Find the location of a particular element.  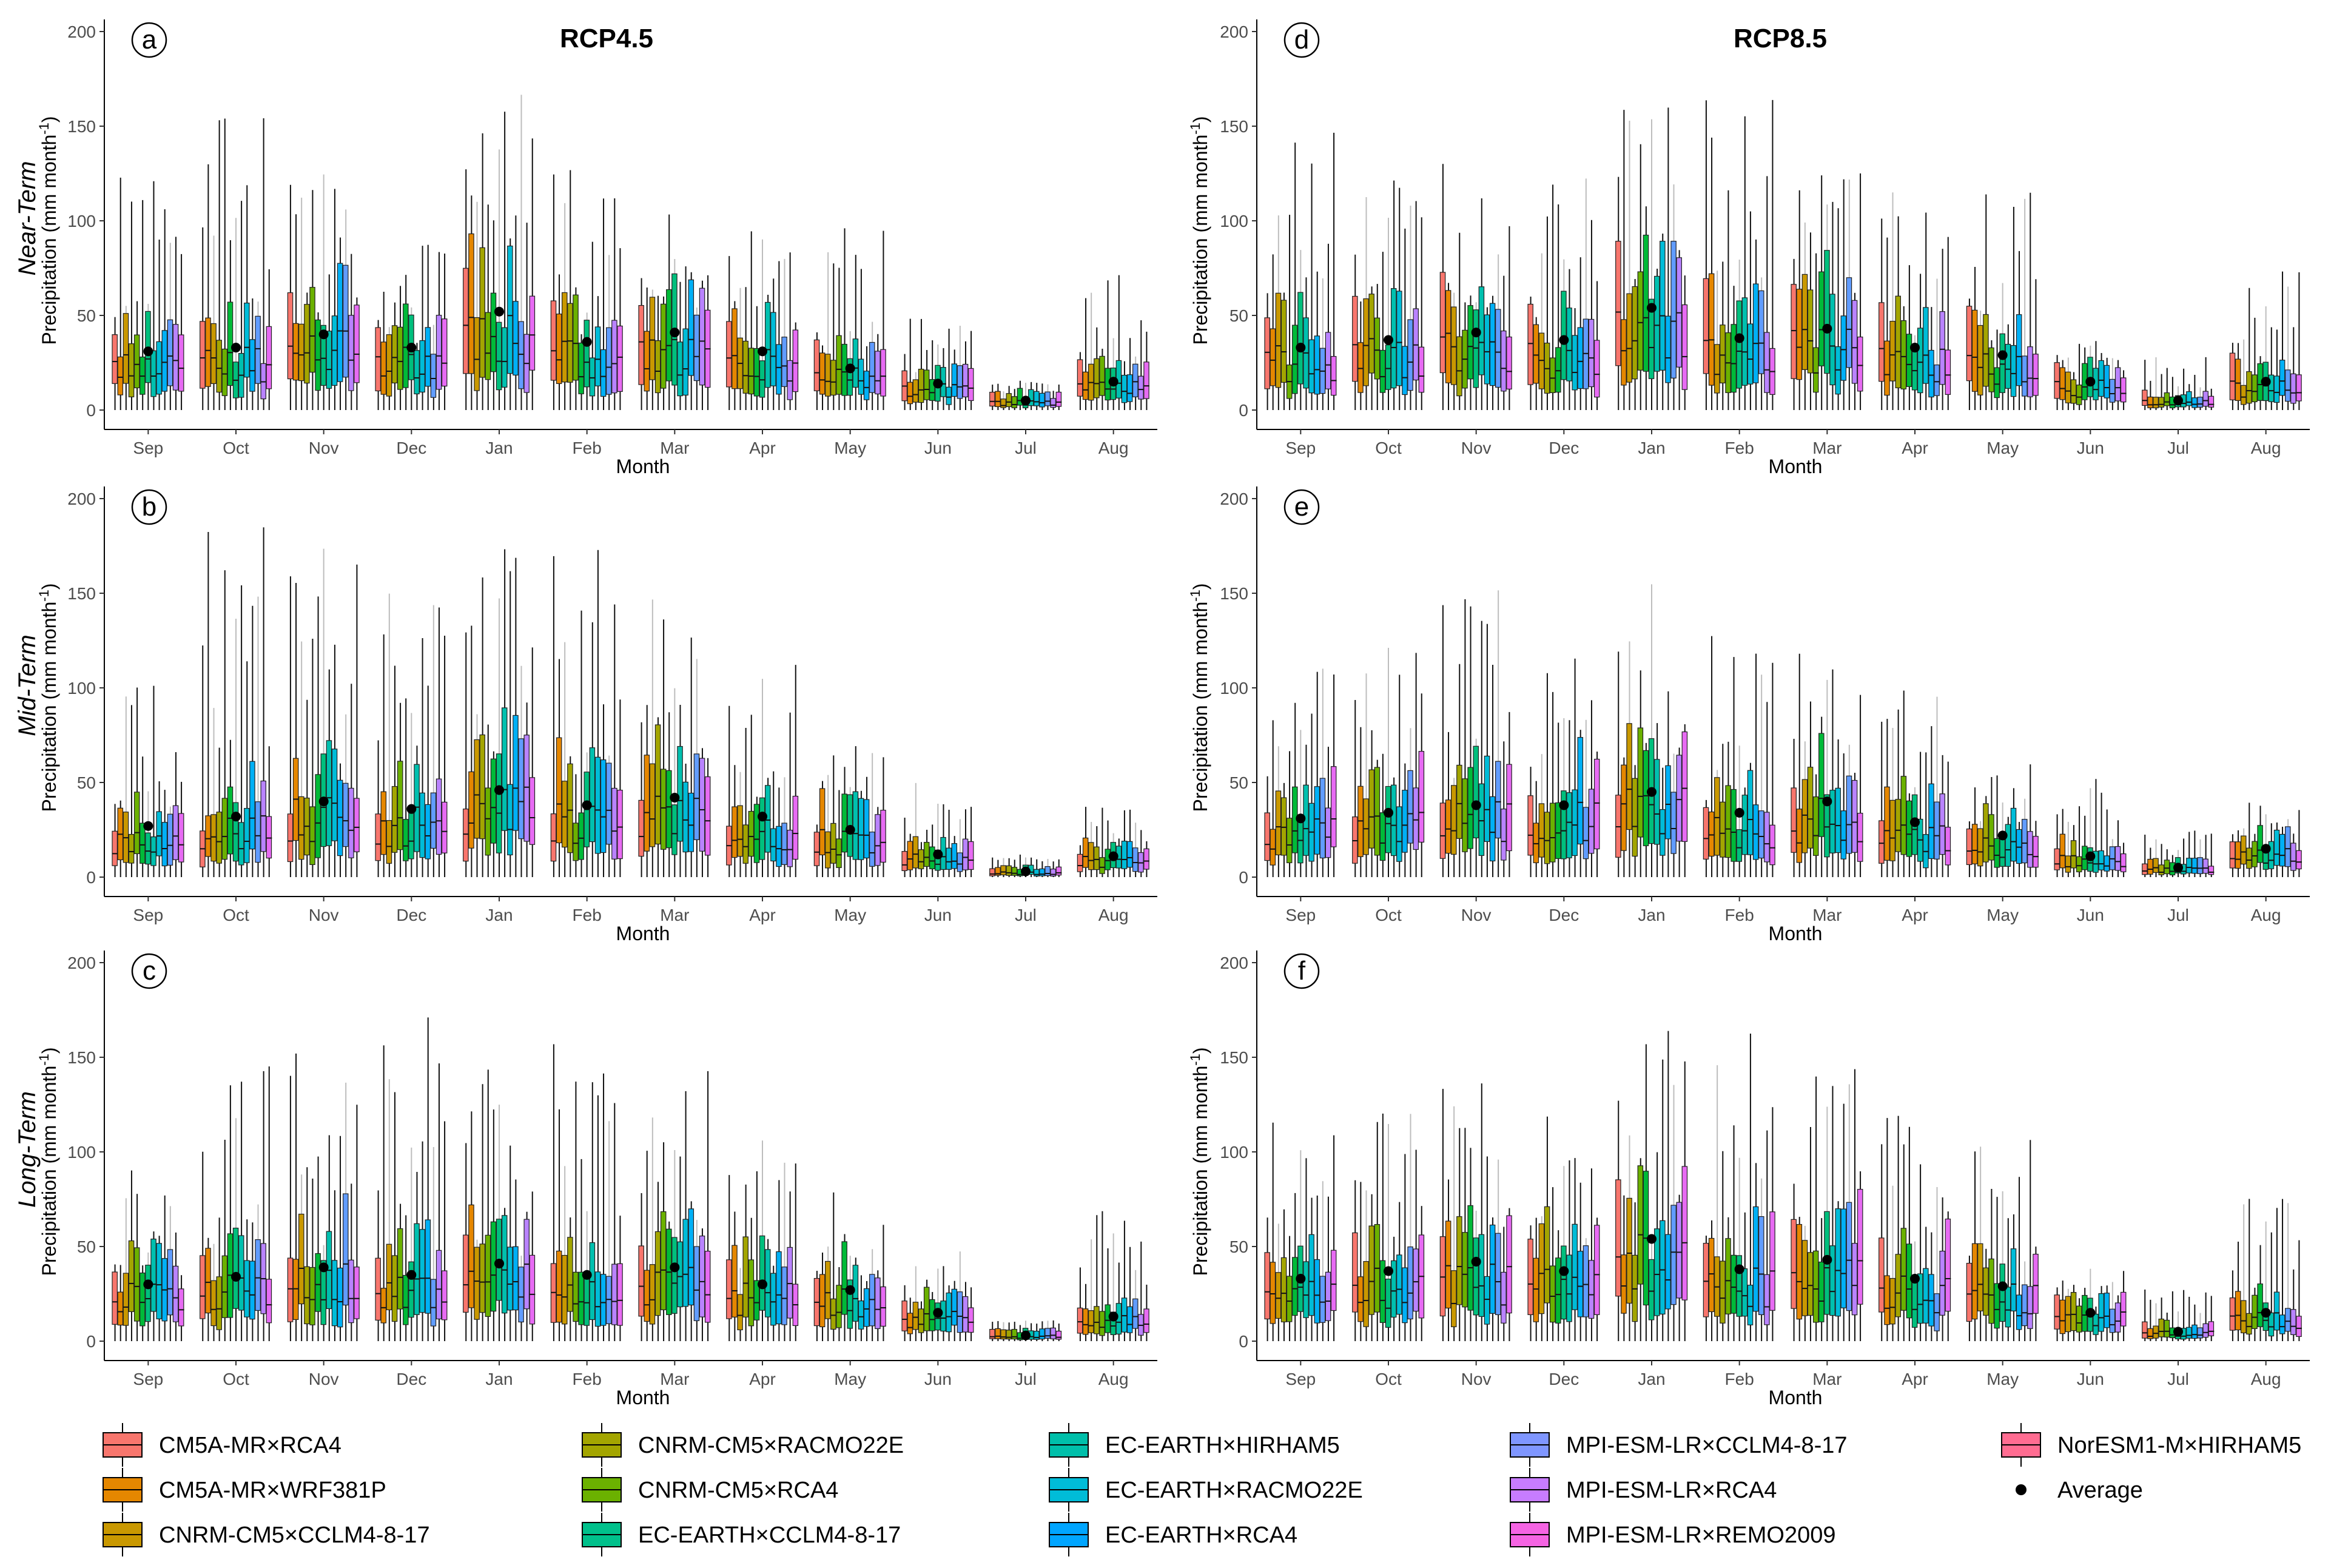

average-point-d-nov is located at coordinates (1476, 333).